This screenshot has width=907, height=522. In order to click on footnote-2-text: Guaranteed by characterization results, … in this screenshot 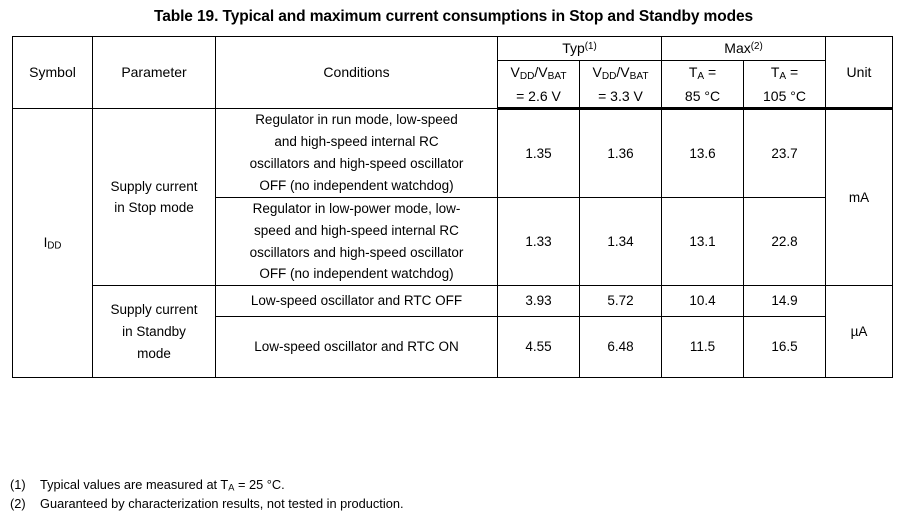, I will do `click(222, 504)`.